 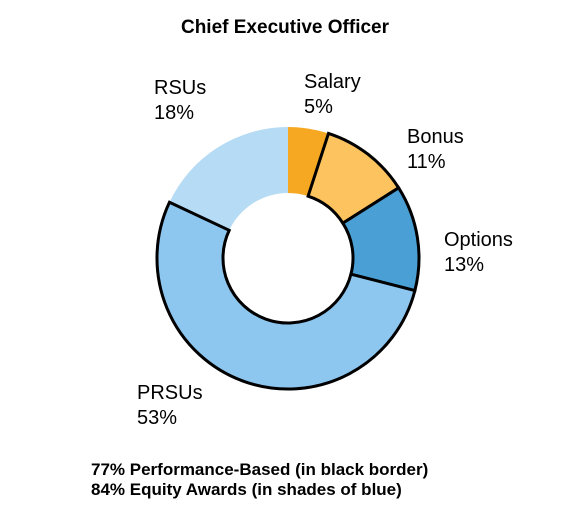 I want to click on slice-label-name: RSUs, so click(x=180, y=88).